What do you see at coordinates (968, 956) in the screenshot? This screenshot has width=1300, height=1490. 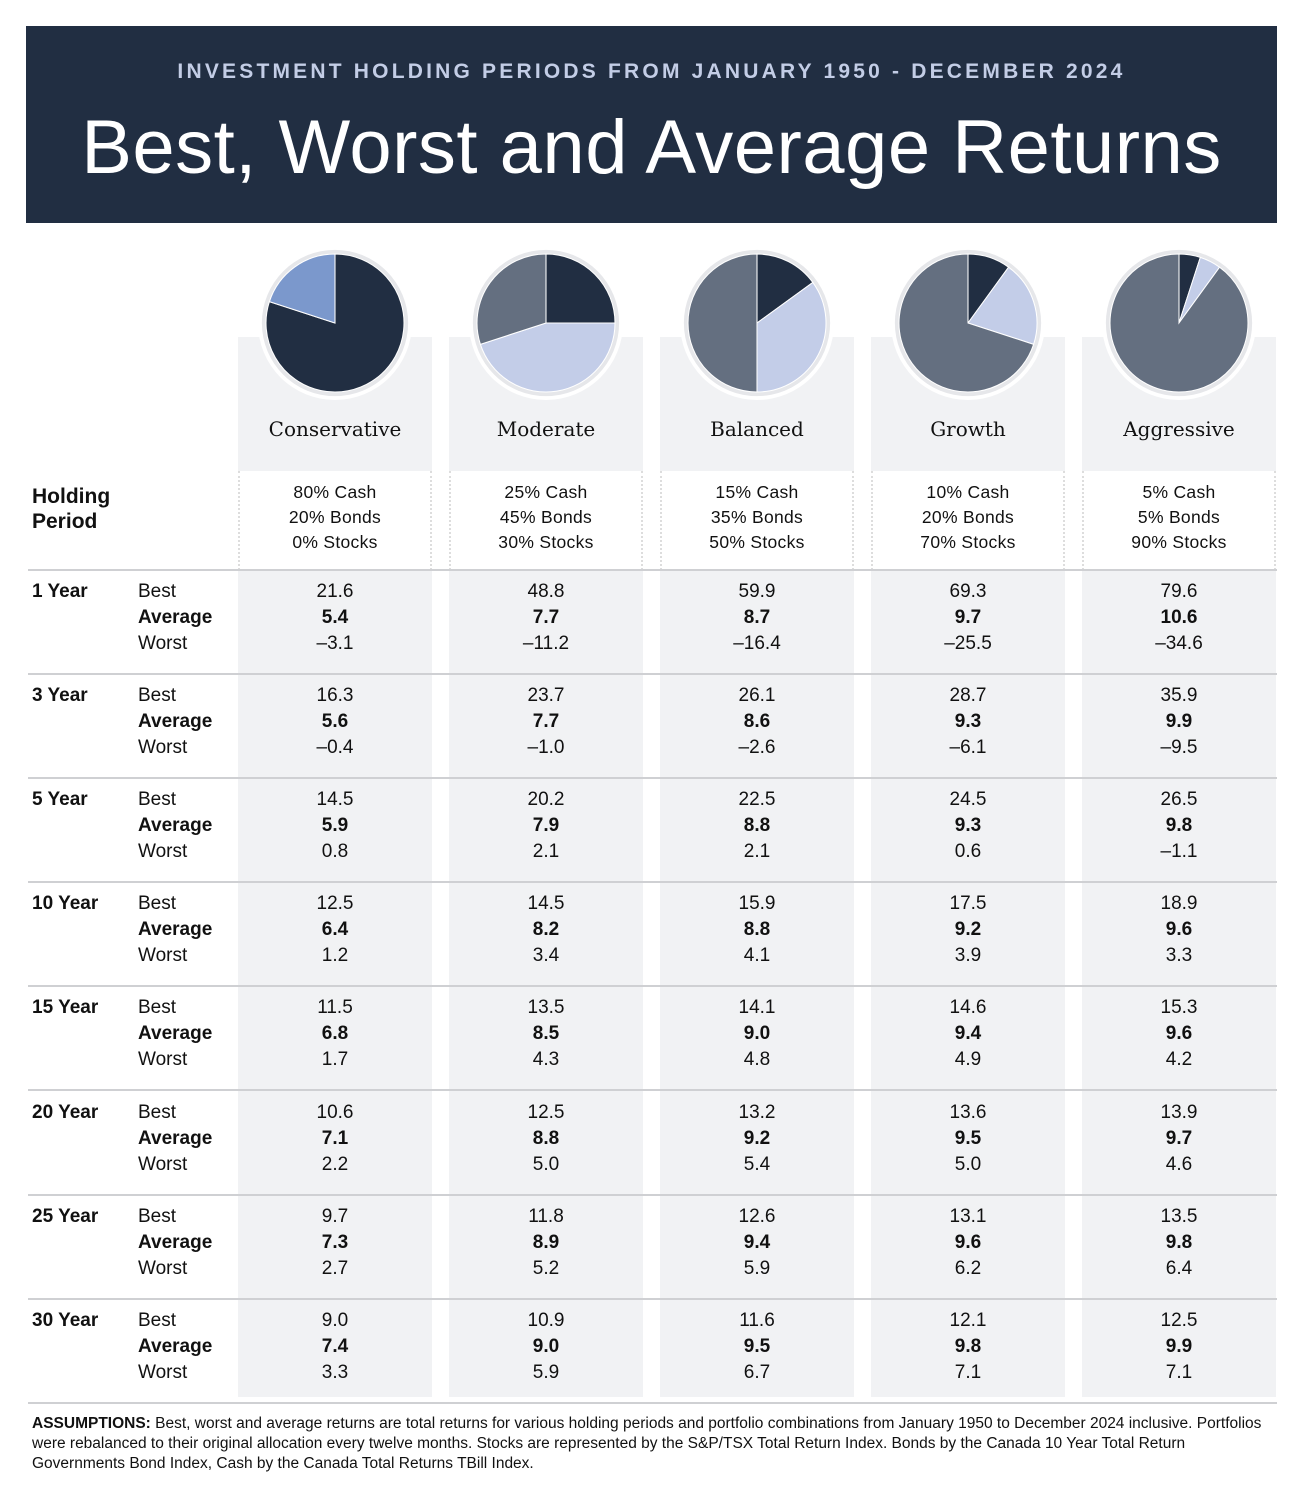 I see `cell-worst: 3.9` at bounding box center [968, 956].